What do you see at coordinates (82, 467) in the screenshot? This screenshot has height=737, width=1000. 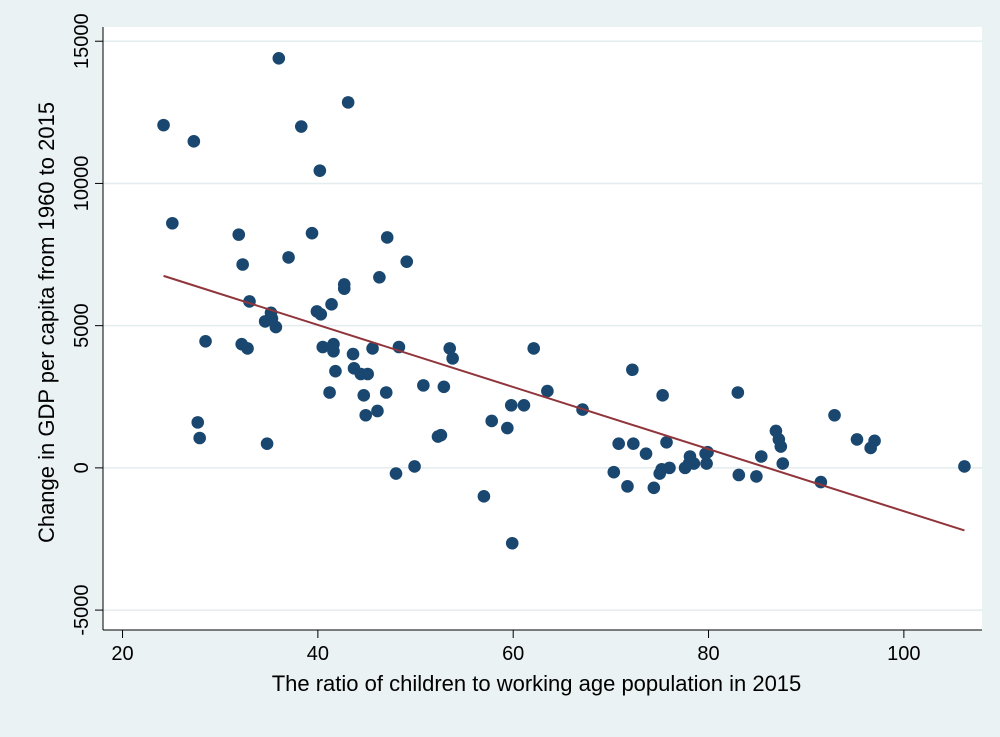 I see `y-tick-label-0: 0` at bounding box center [82, 467].